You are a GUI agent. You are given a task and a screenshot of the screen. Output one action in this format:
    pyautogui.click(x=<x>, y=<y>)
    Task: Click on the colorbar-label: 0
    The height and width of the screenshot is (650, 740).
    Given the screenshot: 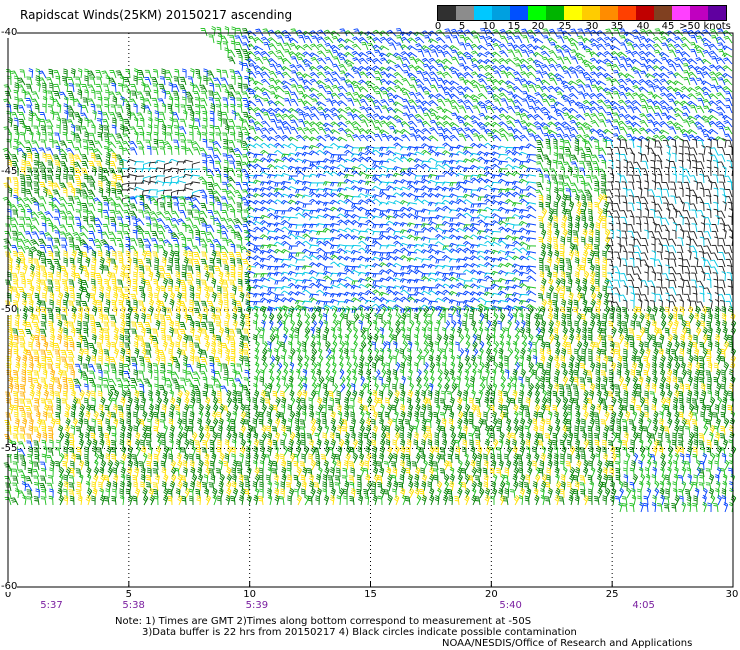 What is the action you would take?
    pyautogui.click(x=438, y=26)
    